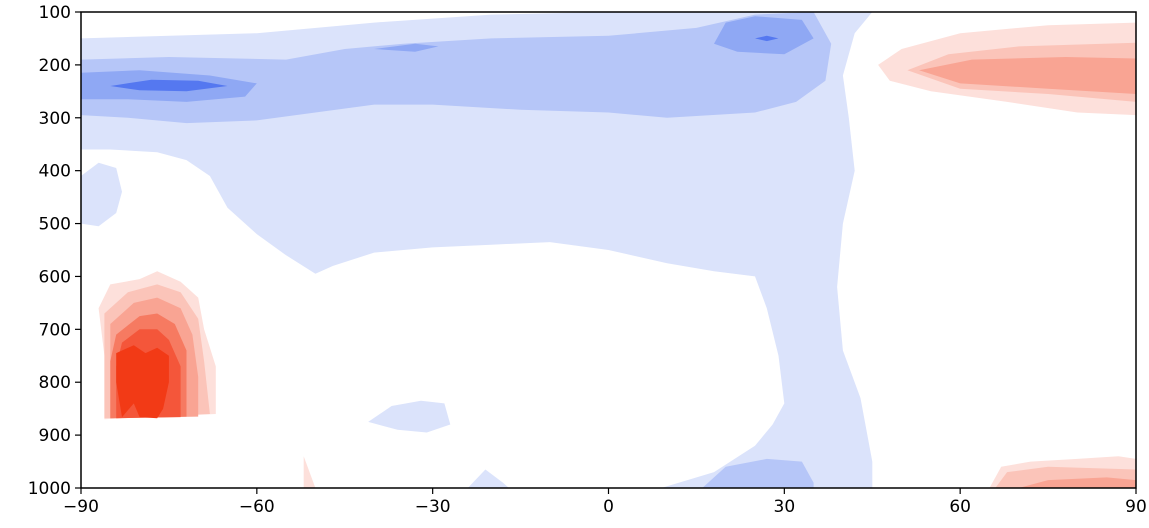 The width and height of the screenshot is (1149, 528). Describe the element at coordinates (55, 66) in the screenshot. I see `y-tick-label: 200` at that location.